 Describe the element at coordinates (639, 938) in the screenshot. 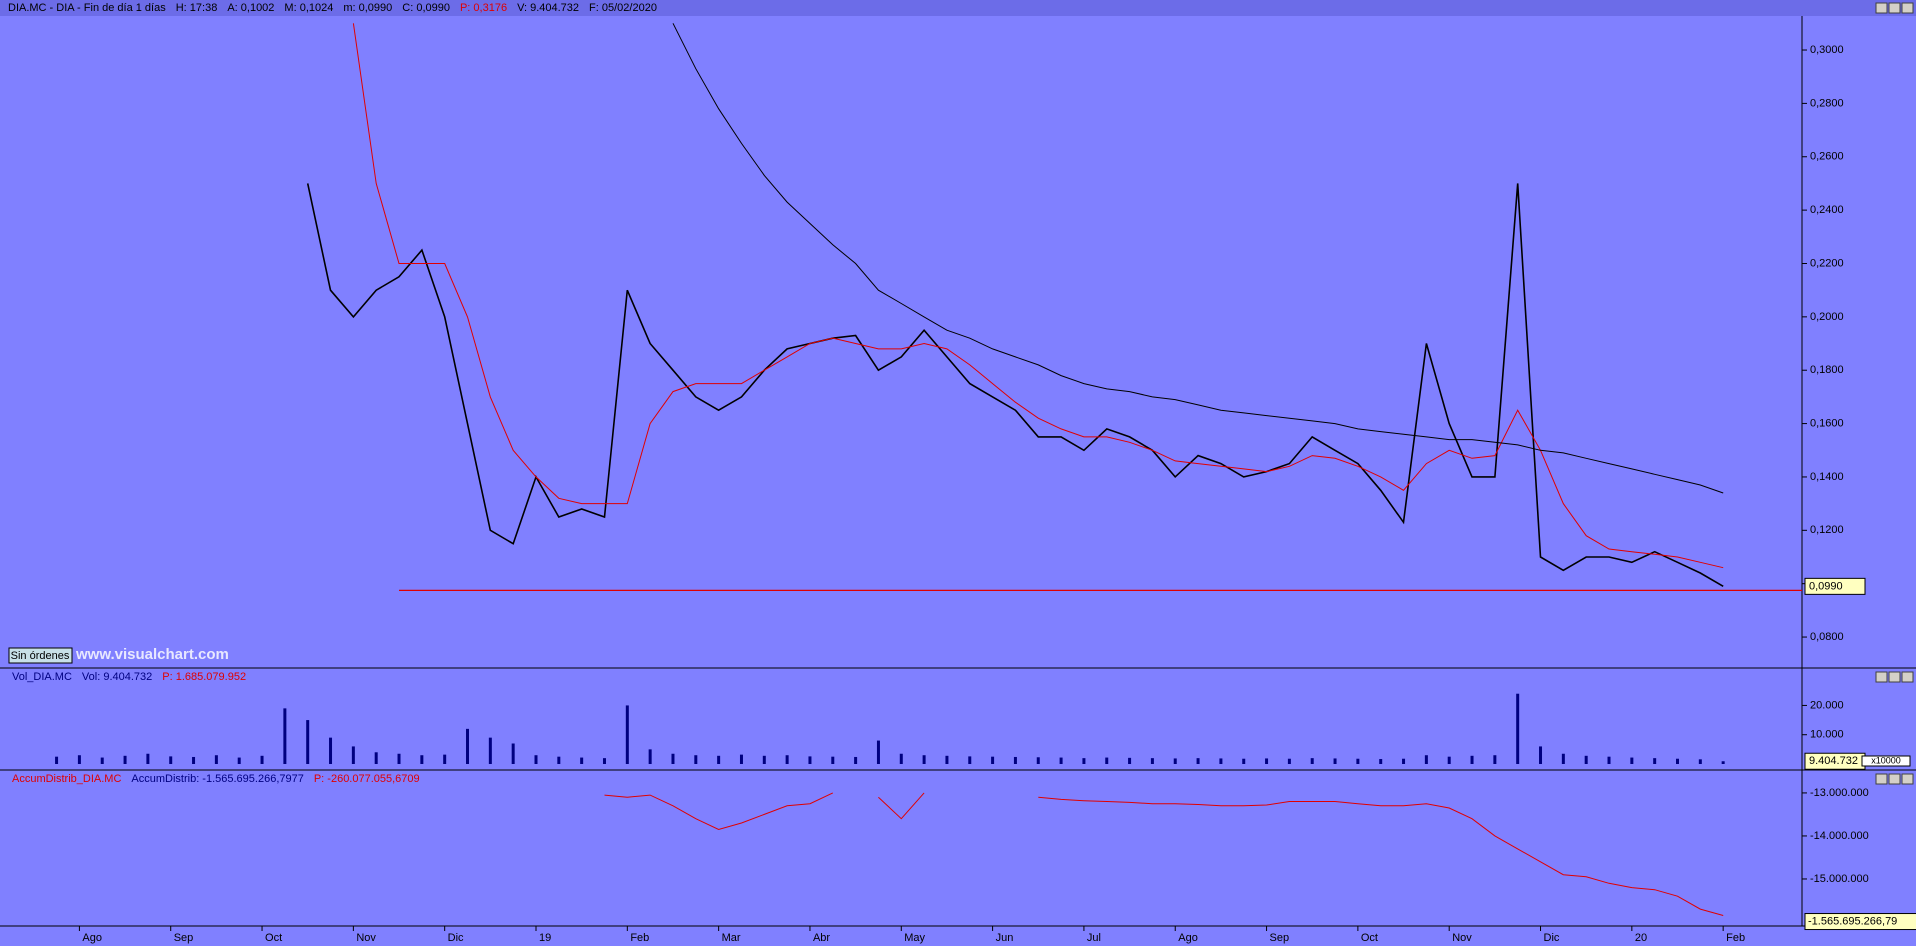

I see `x-tick-label: Feb` at that location.